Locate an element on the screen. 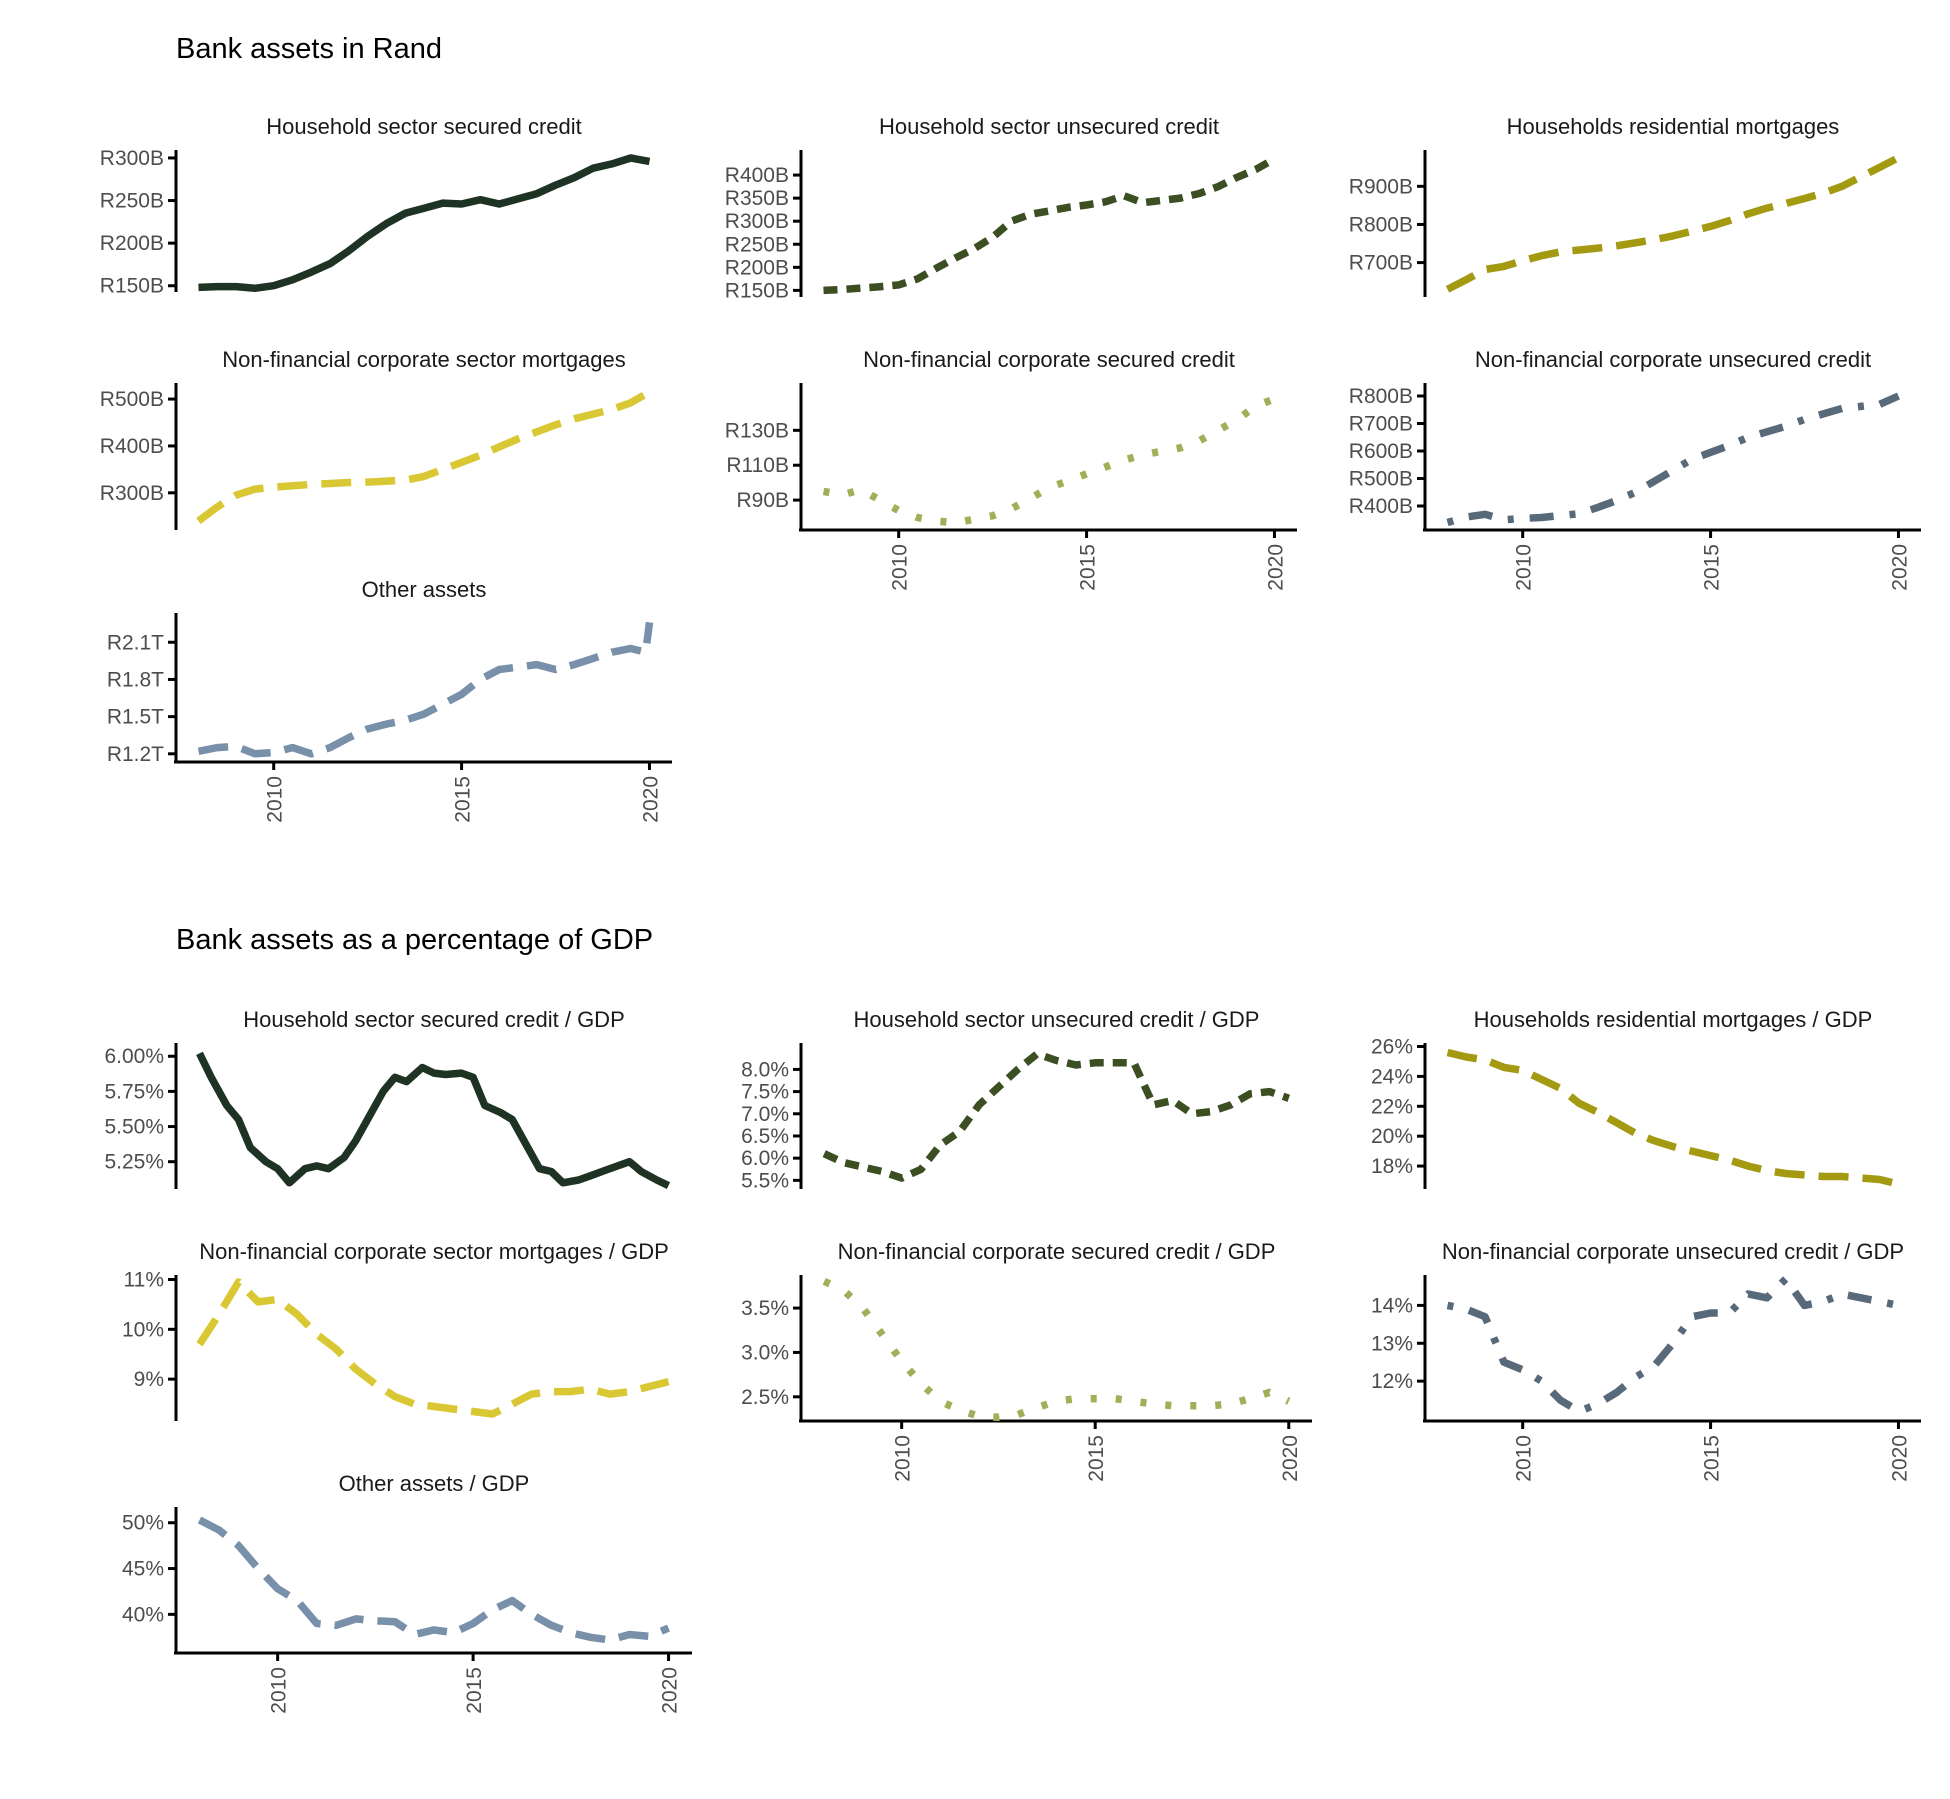 The height and width of the screenshot is (1799, 1950). y-tick-label: 24% is located at coordinates (1392, 1076).